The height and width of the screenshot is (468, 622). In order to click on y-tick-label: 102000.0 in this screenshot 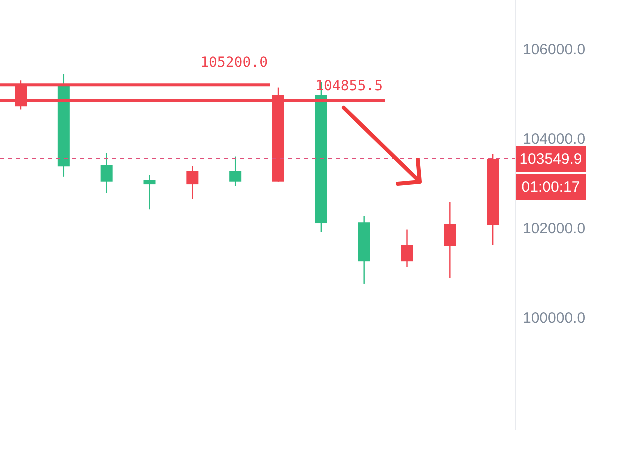, I will do `click(554, 229)`.